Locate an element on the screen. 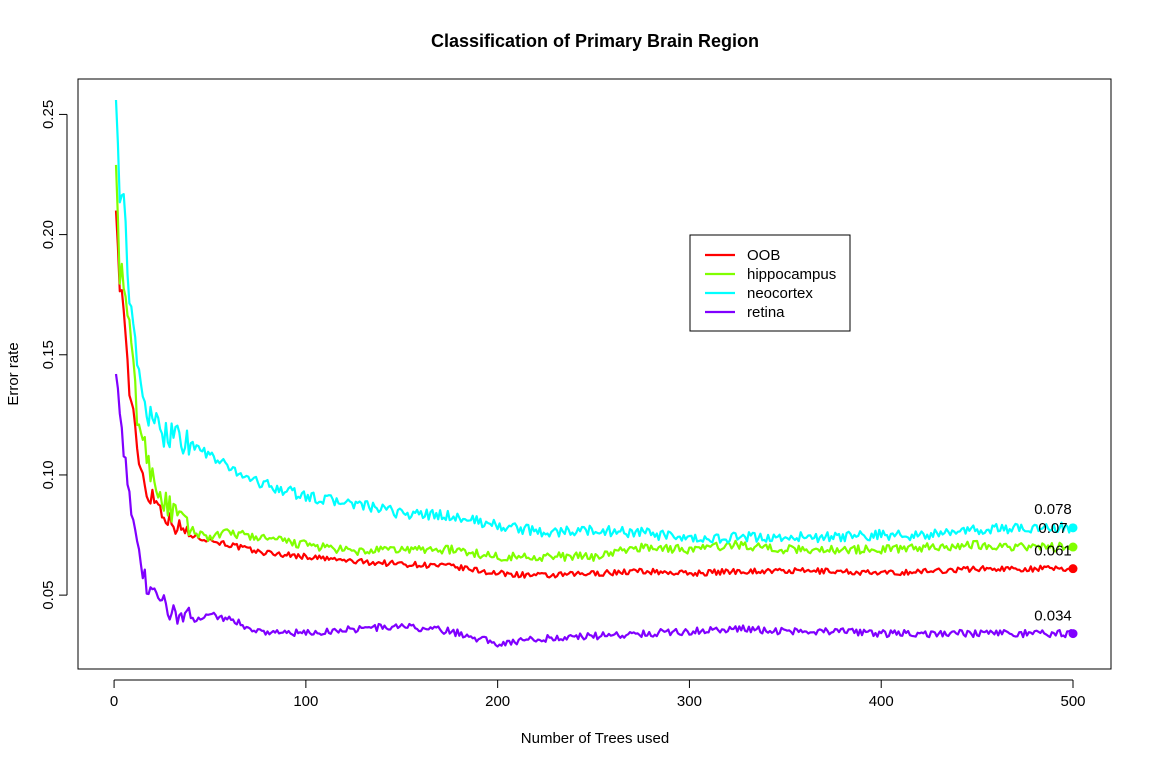 The width and height of the screenshot is (1152, 768). legend-box is located at coordinates (770, 283).